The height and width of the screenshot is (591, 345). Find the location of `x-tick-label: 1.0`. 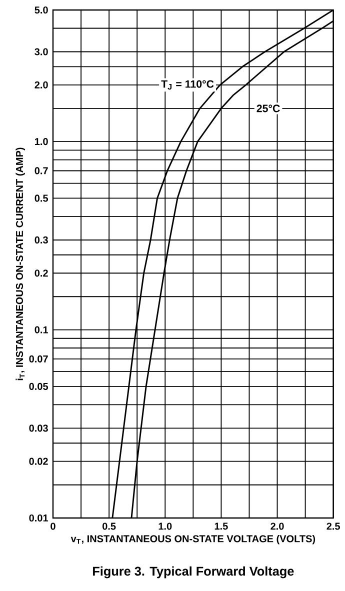

x-tick-label: 1.0 is located at coordinates (165, 526).